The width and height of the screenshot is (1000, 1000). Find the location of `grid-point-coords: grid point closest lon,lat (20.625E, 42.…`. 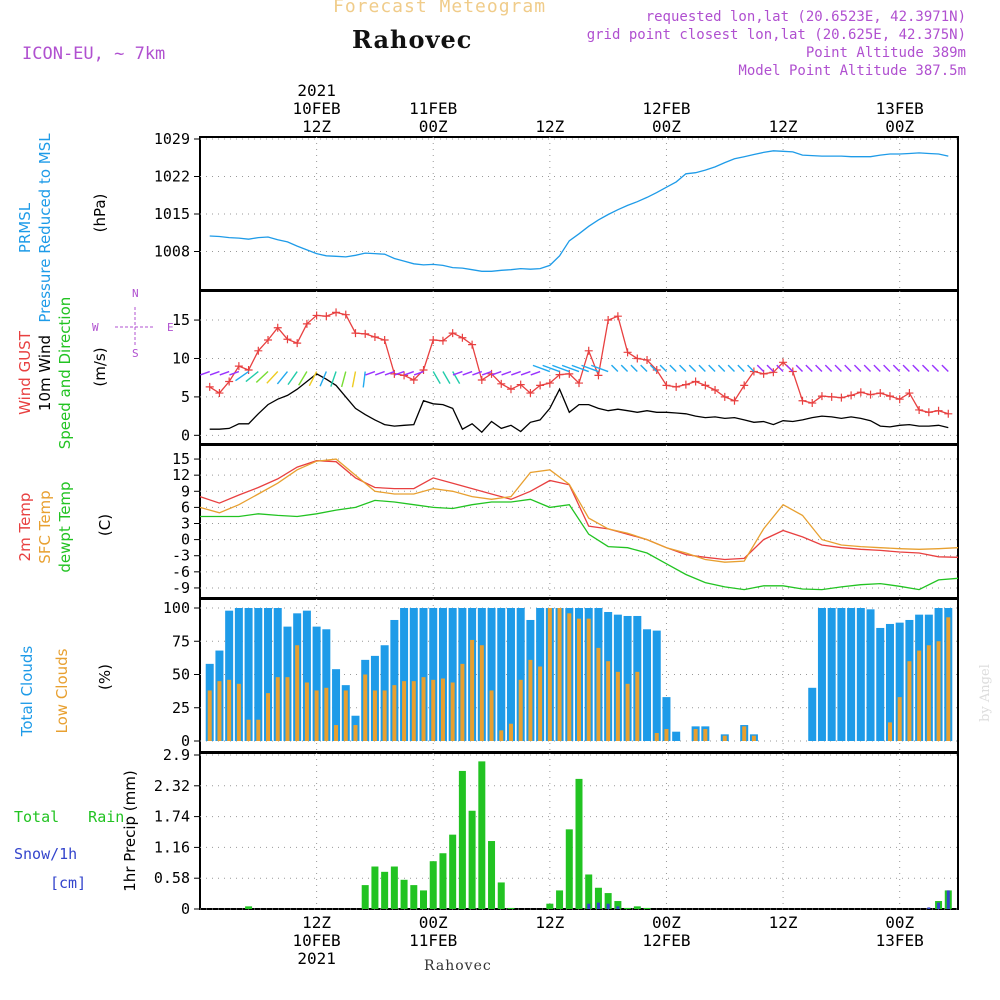

grid-point-coords: grid point closest lon,lat (20.625E, 42.… is located at coordinates (776, 35).